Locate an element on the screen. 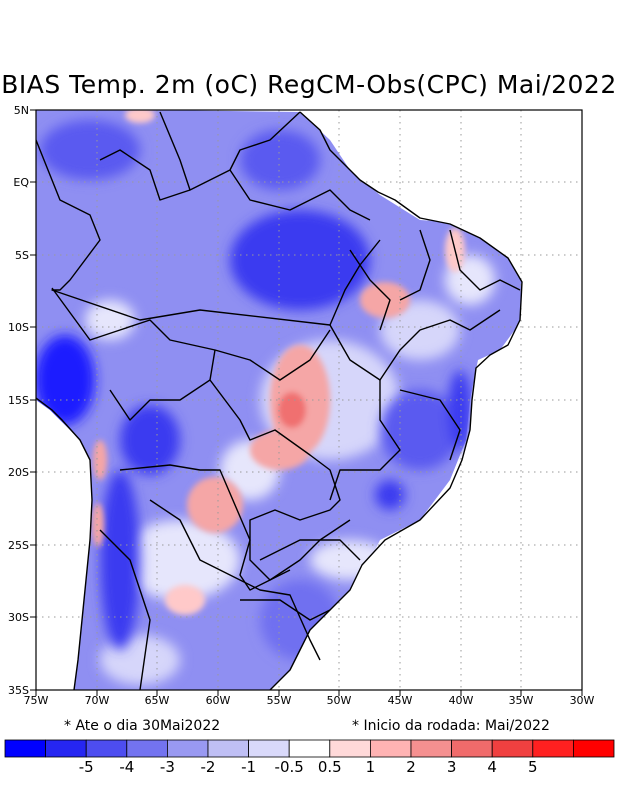  colorbar is located at coordinates (309, 748).